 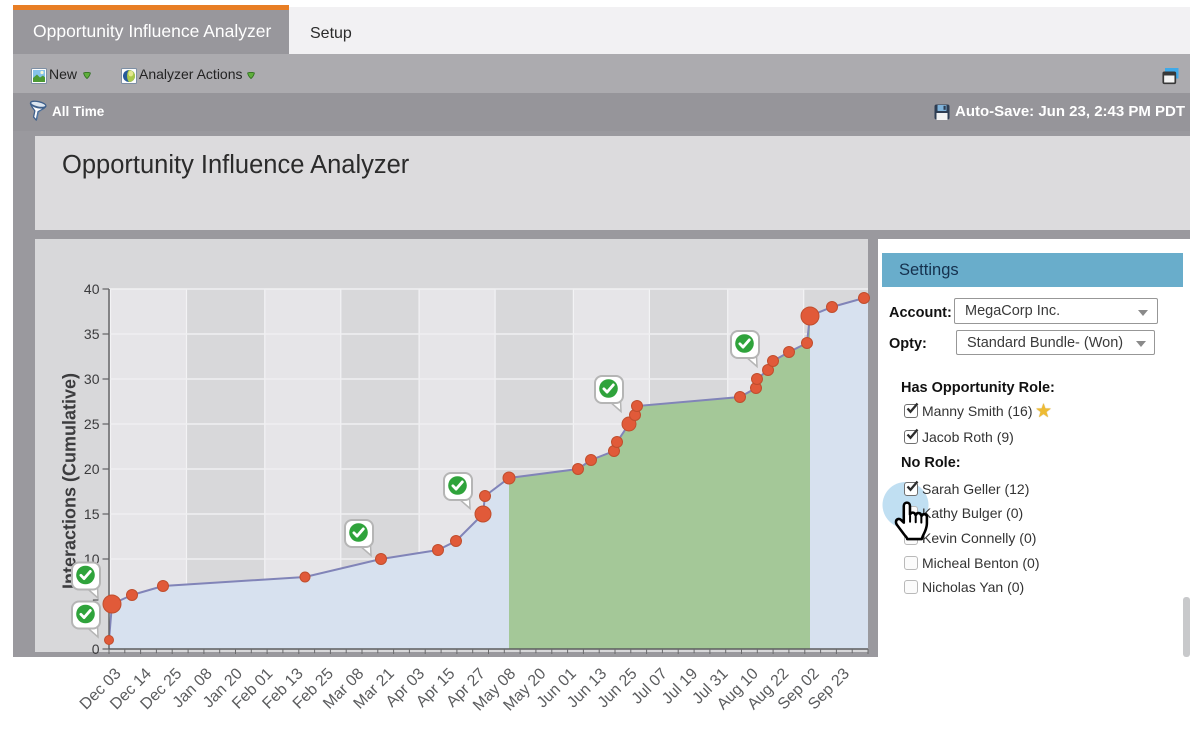 I want to click on svg-text: 35, so click(x=92, y=334).